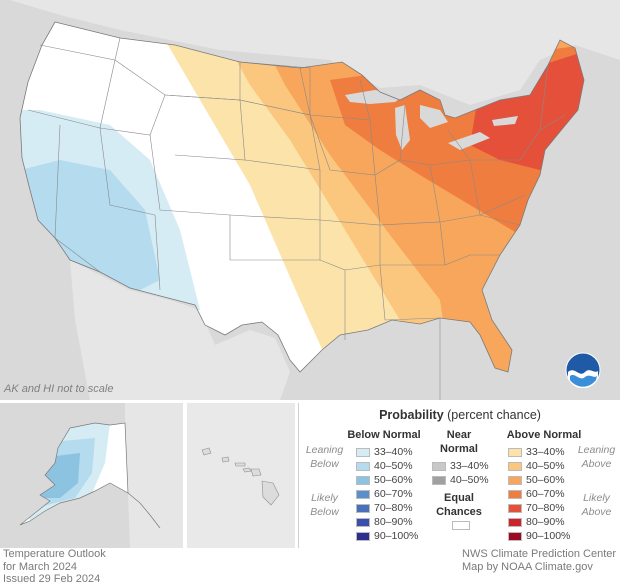 This screenshot has height=586, width=620. I want to click on above-normal-row: 50–60%, so click(536, 480).